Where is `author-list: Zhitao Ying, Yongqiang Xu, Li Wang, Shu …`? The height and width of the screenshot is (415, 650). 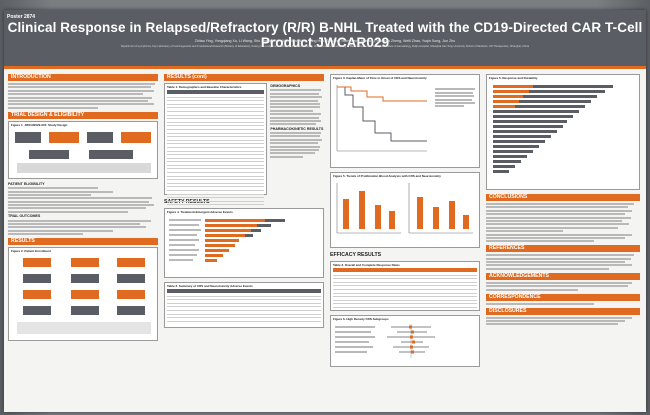
author-list: Zhitao Ying, Yongqiang Xu, Li Wang, Shu … is located at coordinates (325, 41).